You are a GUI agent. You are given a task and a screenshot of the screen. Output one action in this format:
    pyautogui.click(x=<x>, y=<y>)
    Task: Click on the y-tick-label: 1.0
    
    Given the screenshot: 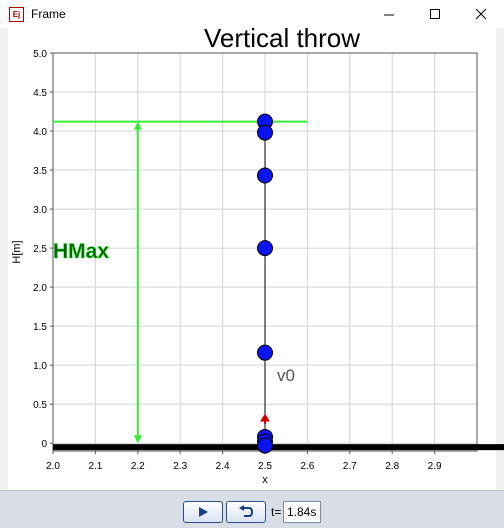 What is the action you would take?
    pyautogui.click(x=40, y=366)
    